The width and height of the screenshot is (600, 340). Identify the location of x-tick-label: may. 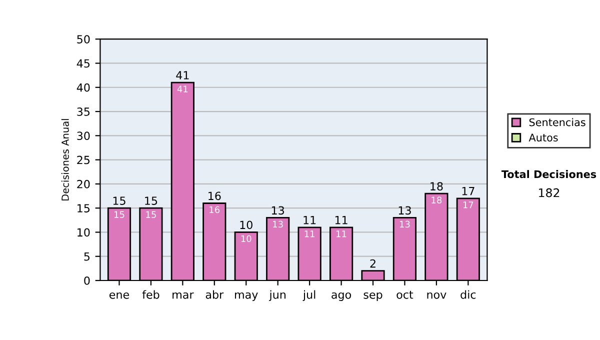
(246, 296).